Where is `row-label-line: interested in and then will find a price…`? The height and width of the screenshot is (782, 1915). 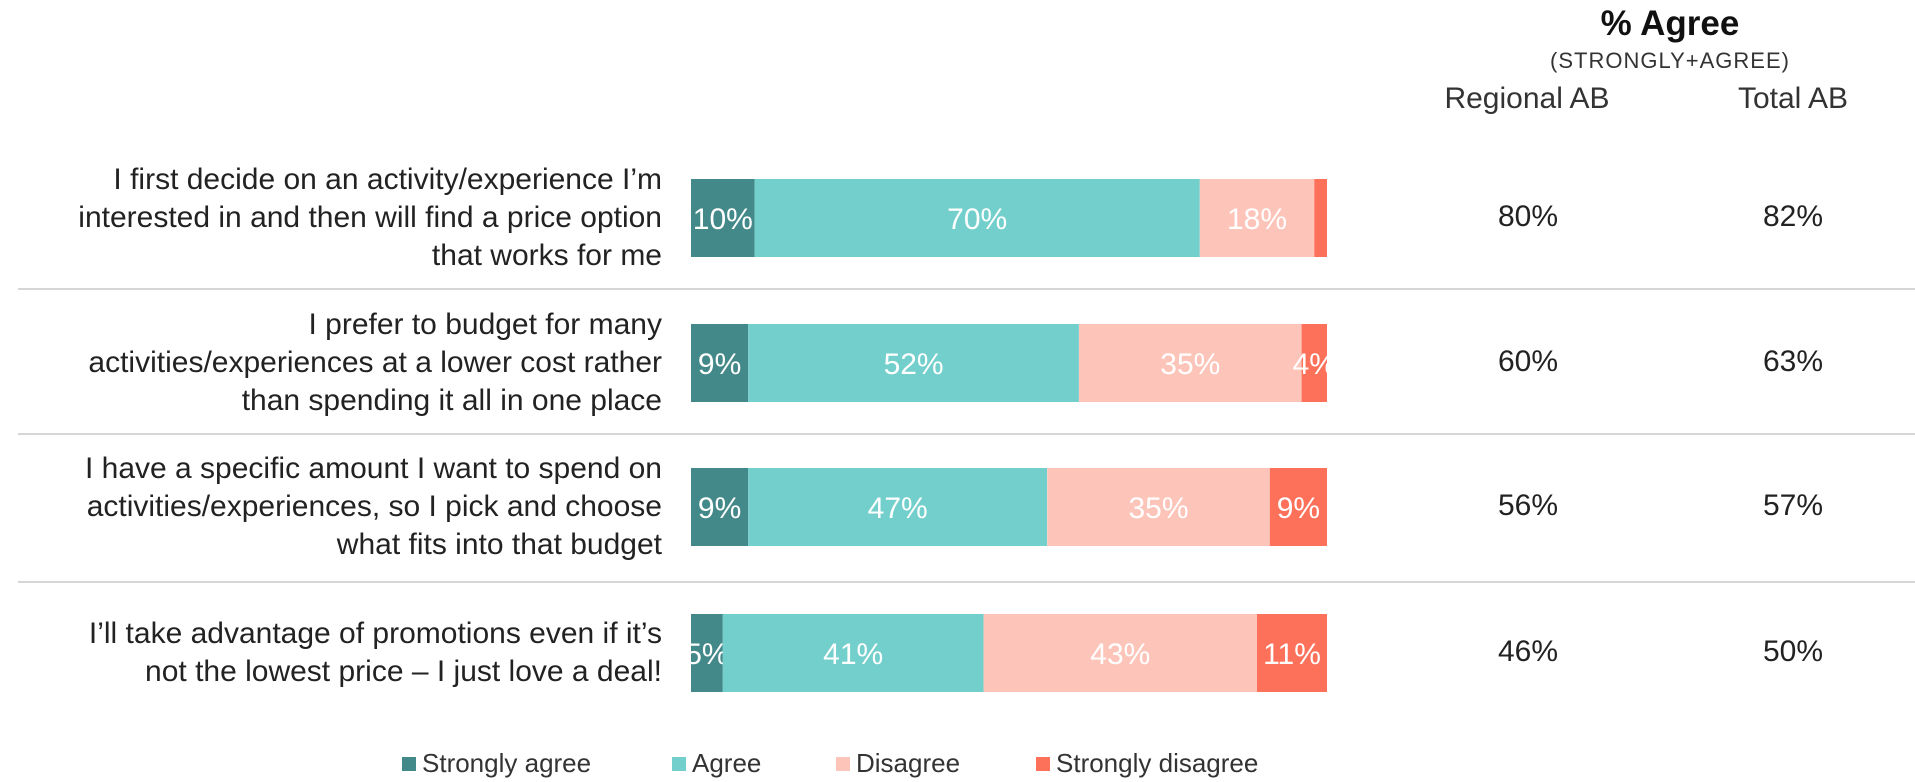 row-label-line: interested in and then will find a price… is located at coordinates (370, 217).